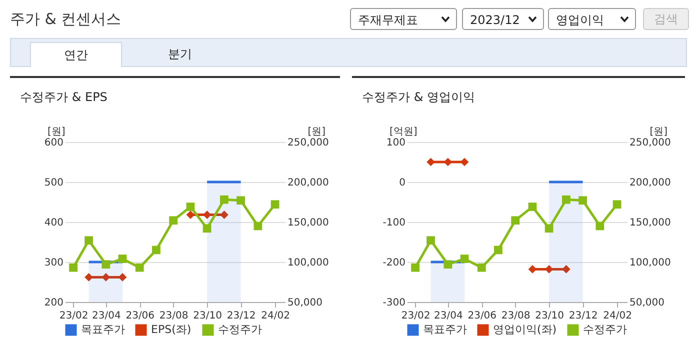 This screenshot has height=349, width=695. Describe the element at coordinates (402, 183) in the screenshot. I see `y-tick-label: 0` at that location.